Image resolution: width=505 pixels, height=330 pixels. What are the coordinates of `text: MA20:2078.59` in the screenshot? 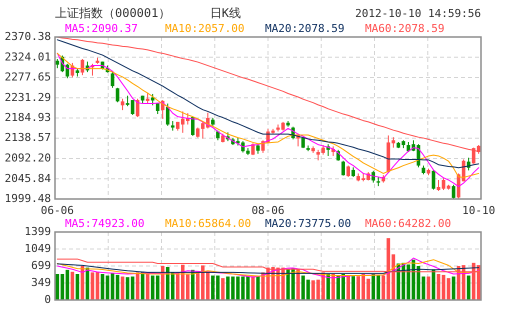 It's located at (304, 28).